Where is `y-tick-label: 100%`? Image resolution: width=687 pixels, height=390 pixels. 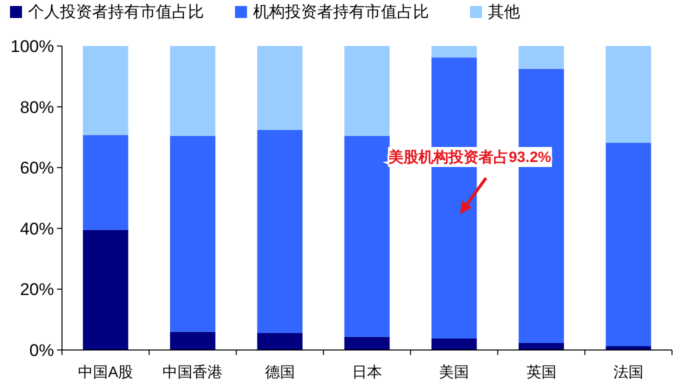 y-tick-label: 100% is located at coordinates (32, 46).